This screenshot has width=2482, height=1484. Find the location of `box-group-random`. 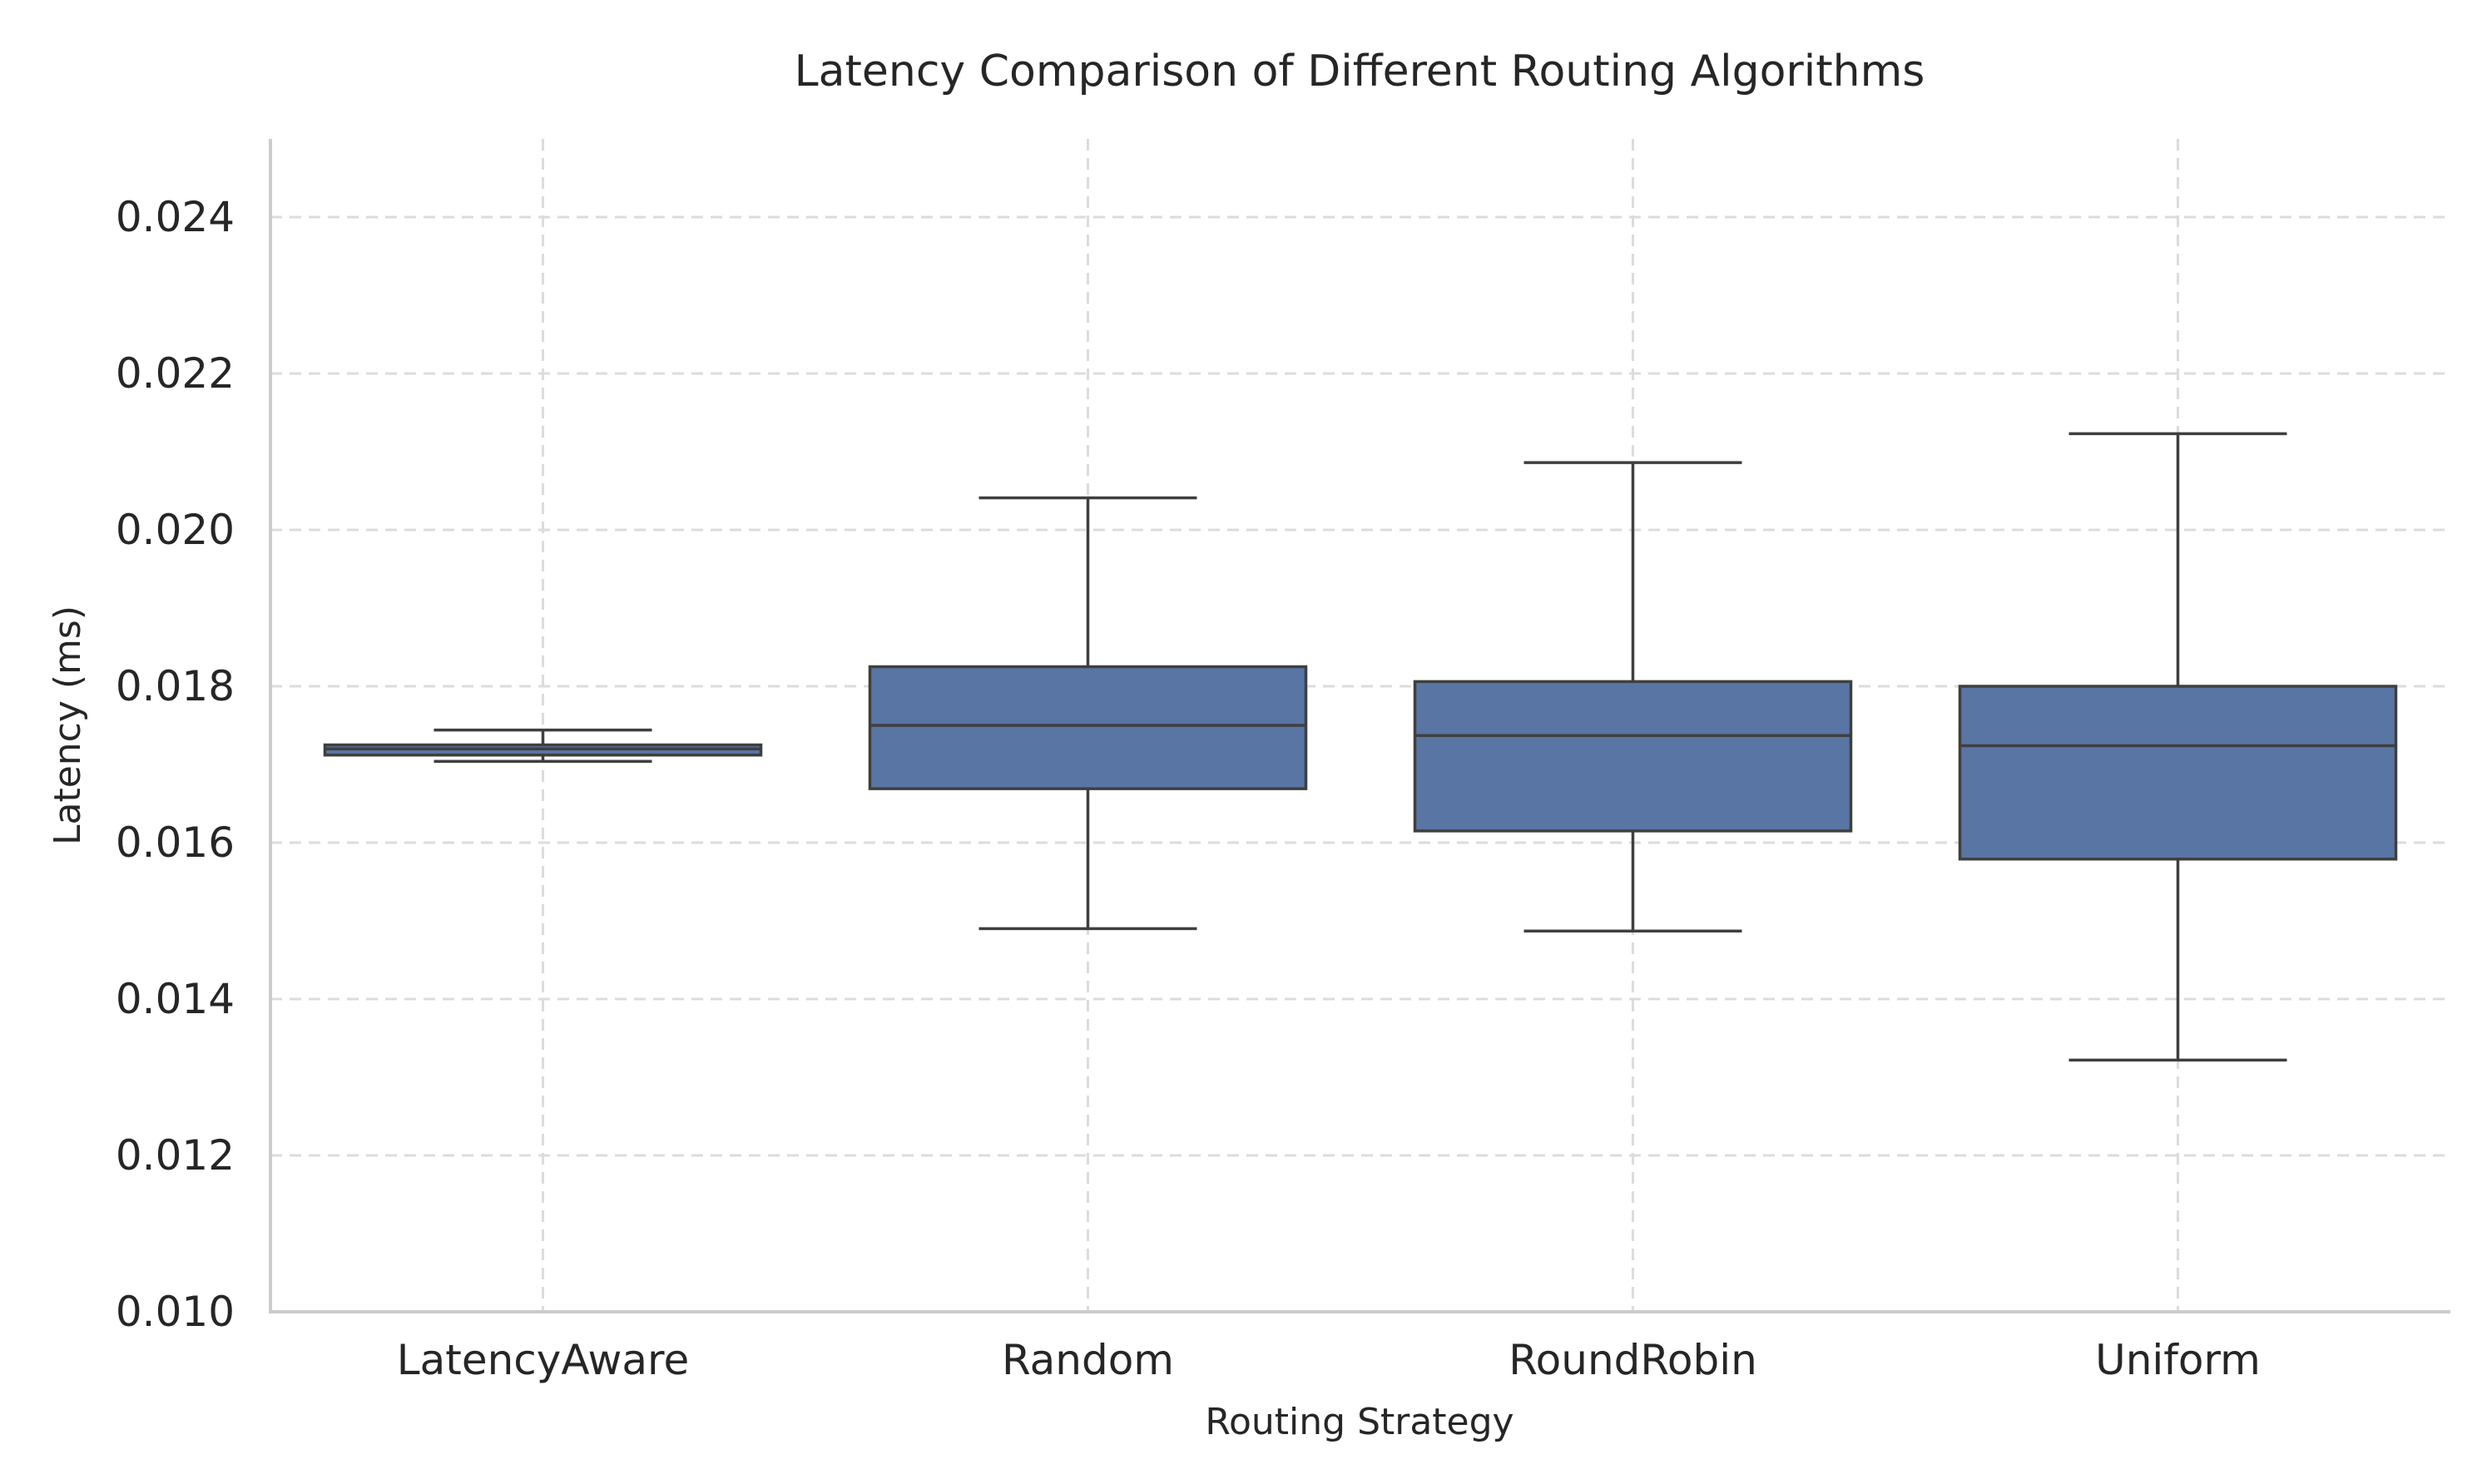

box-group-random is located at coordinates (1088, 713).